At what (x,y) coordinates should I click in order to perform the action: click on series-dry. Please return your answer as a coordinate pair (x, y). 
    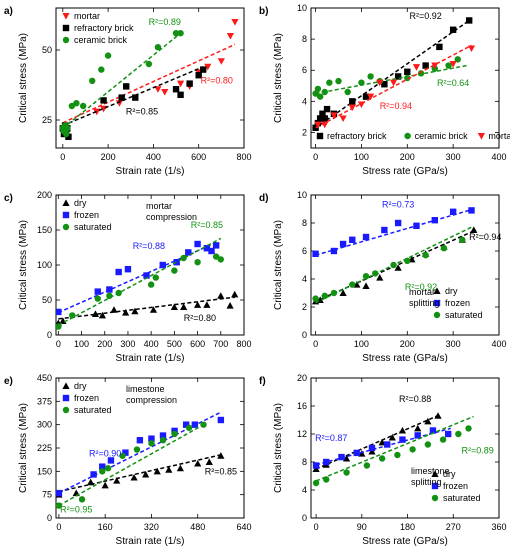
    Looking at the image, I should click on (147, 308).